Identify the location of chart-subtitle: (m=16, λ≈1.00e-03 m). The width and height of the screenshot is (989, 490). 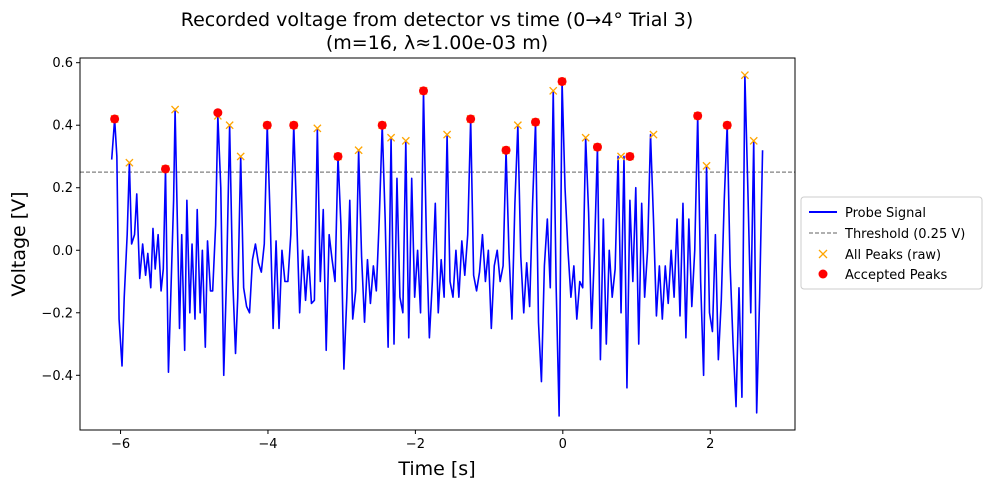
(437, 43).